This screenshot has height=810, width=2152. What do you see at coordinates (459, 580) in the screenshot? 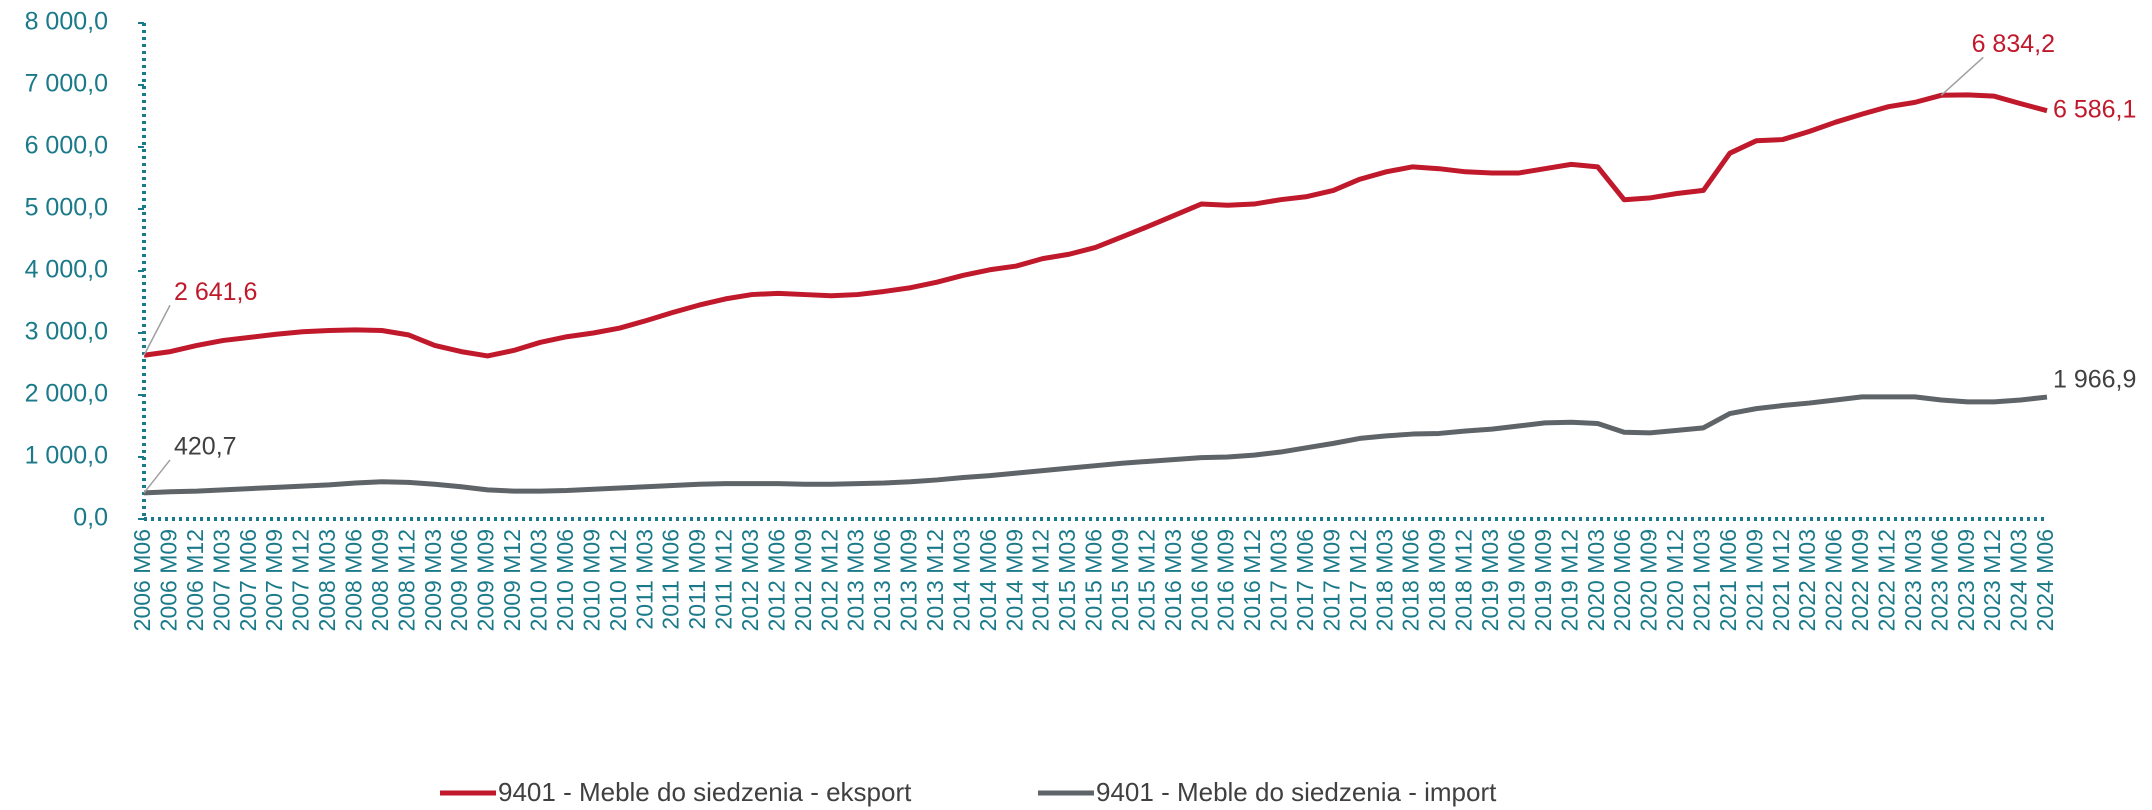
I see `x-tick-label: 2009 M06` at bounding box center [459, 580].